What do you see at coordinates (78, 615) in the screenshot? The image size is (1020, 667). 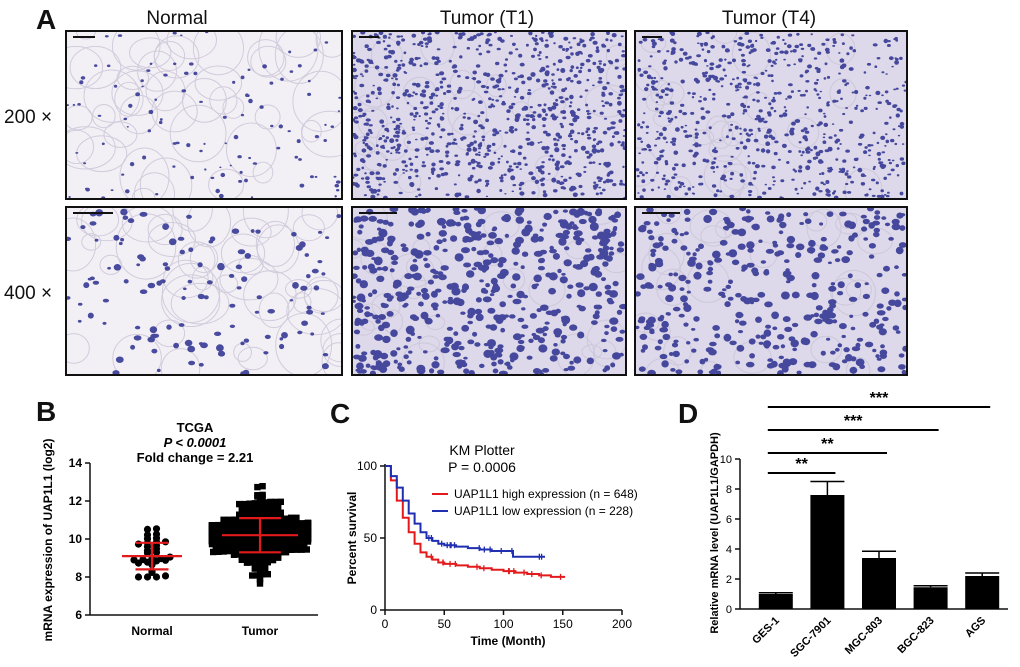 I see `chart-b-ytick-label: 6` at bounding box center [78, 615].